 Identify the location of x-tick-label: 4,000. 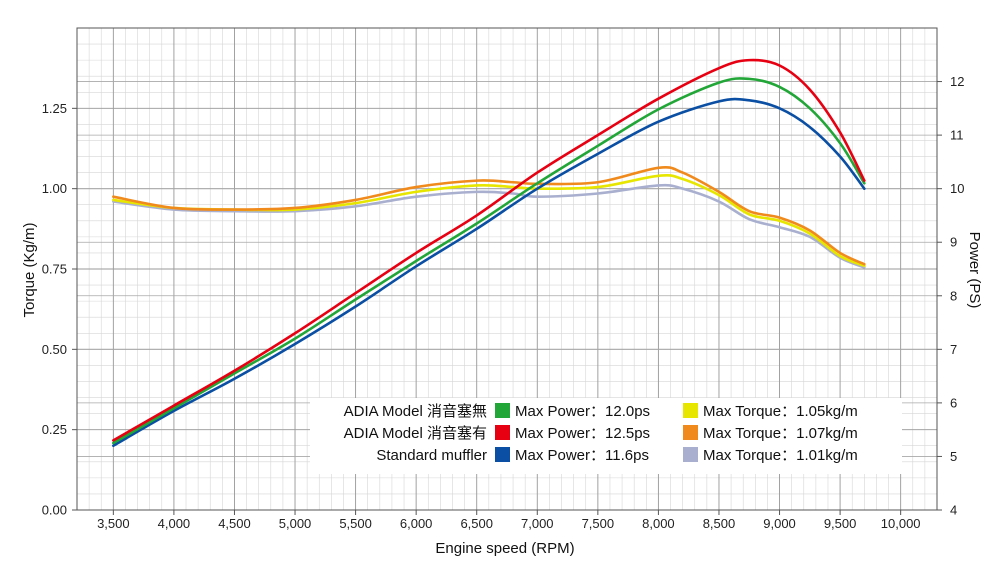
(174, 523).